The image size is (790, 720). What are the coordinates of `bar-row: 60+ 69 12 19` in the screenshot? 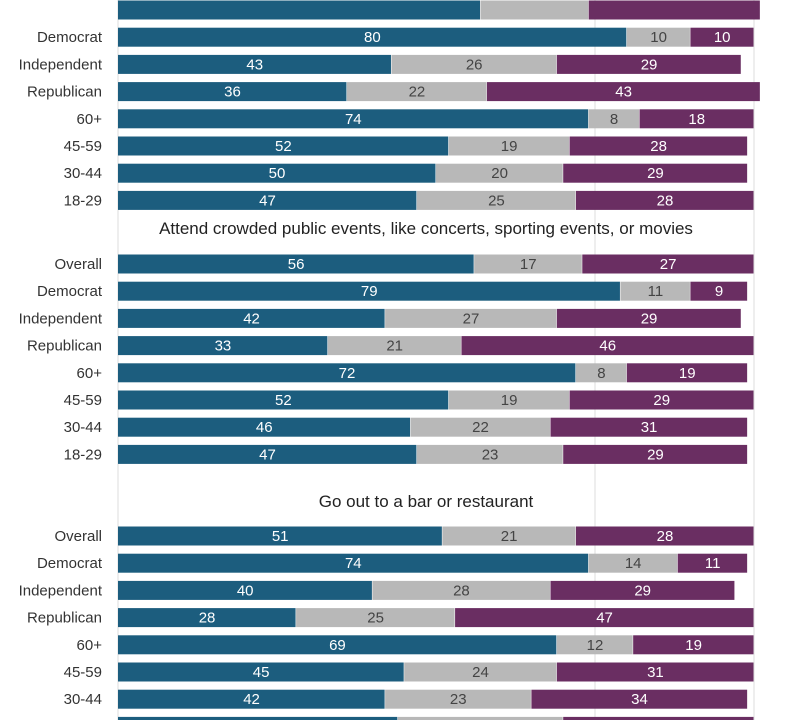 It's located at (415, 645).